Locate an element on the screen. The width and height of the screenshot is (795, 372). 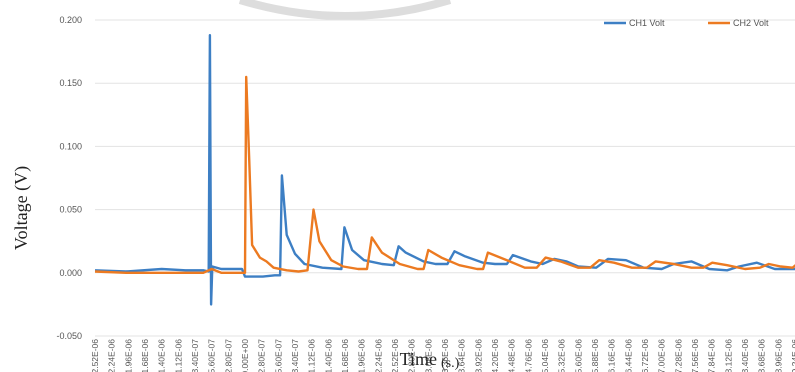
x-tick-label: 2.24E-06 is located at coordinates (378, 355).